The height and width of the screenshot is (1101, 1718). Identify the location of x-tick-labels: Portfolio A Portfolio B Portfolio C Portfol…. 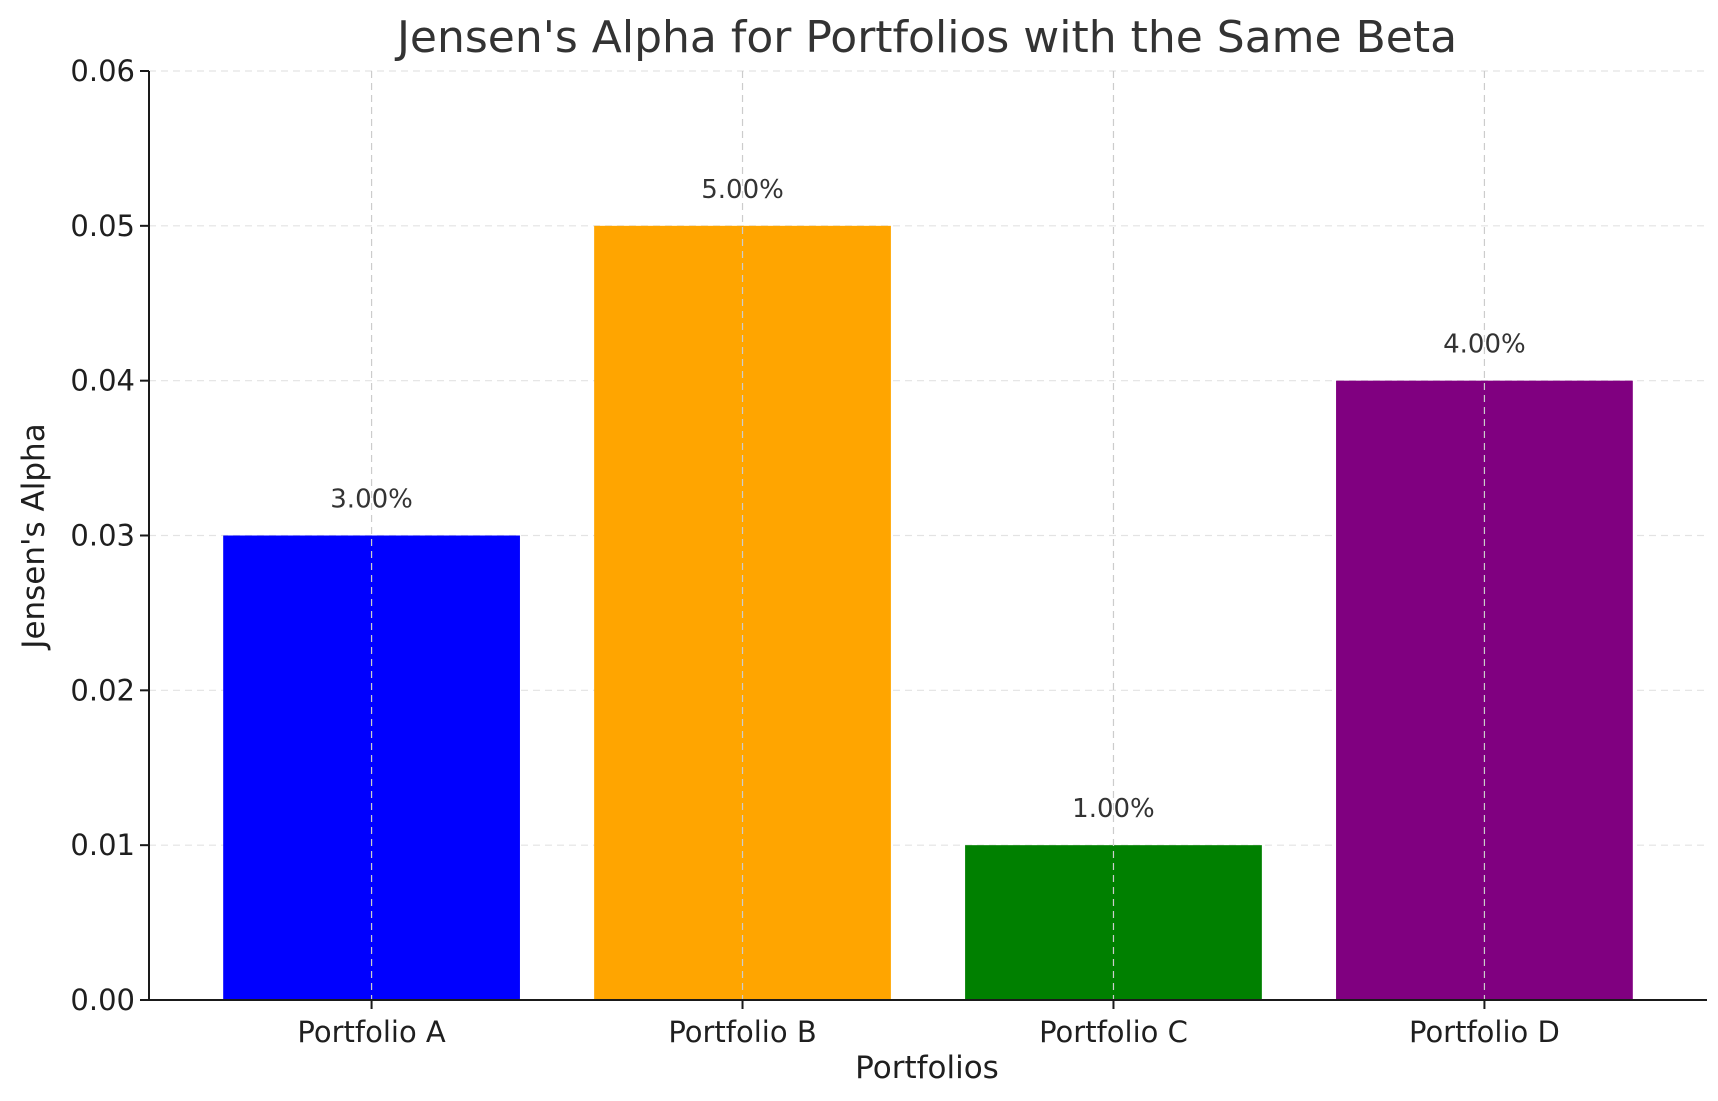
(928, 1032).